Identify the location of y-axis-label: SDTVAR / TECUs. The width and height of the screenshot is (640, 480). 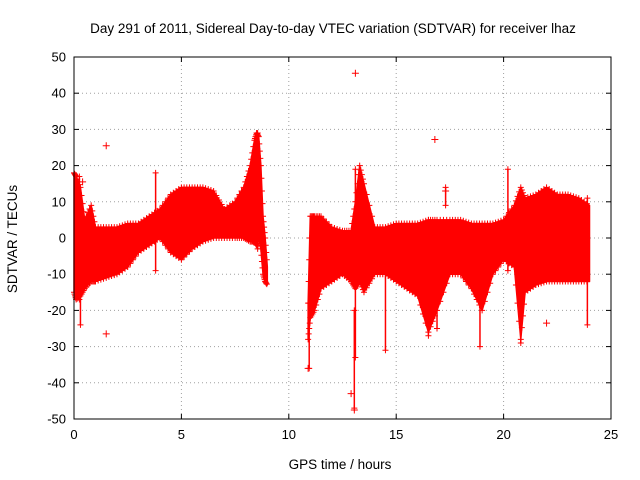
(12, 239).